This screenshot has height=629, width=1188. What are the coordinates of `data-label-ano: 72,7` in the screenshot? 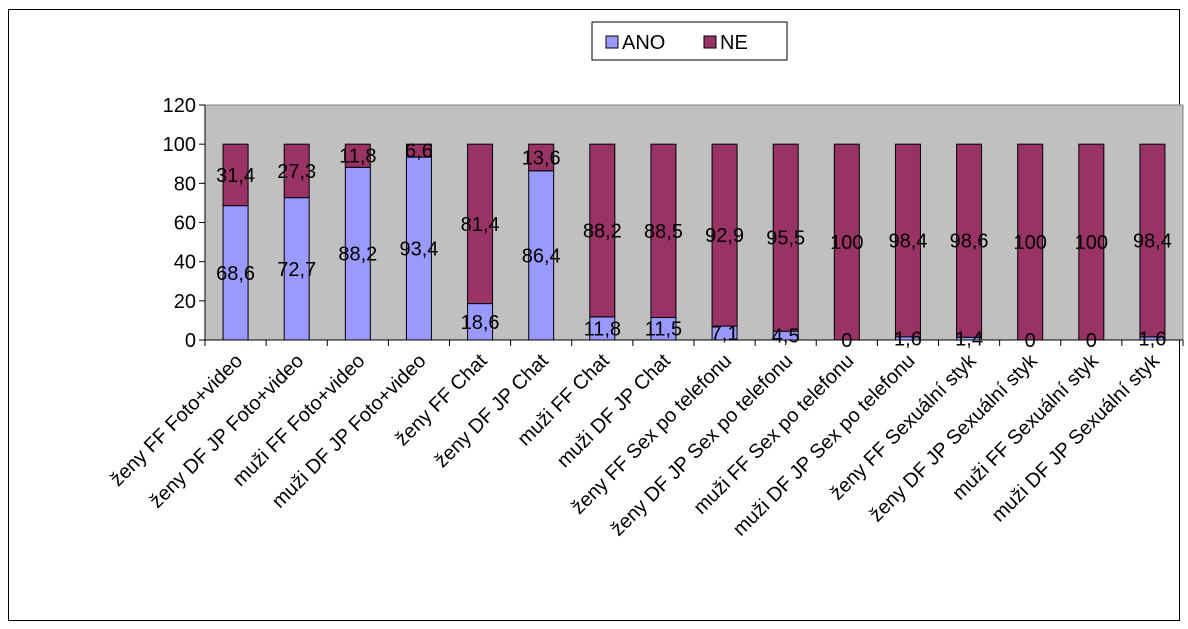 It's located at (296, 270).